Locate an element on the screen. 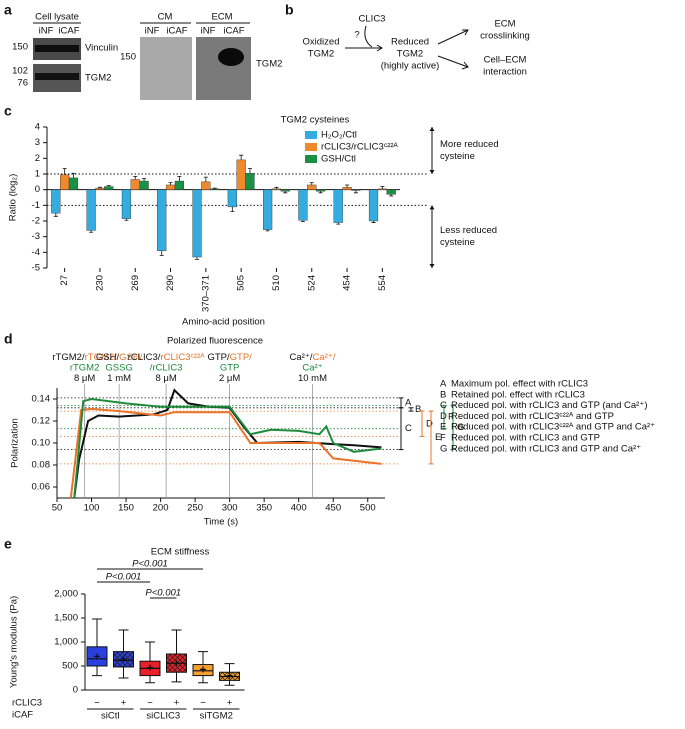 The width and height of the screenshot is (685, 729). node-label: (highly active) is located at coordinates (410, 66).